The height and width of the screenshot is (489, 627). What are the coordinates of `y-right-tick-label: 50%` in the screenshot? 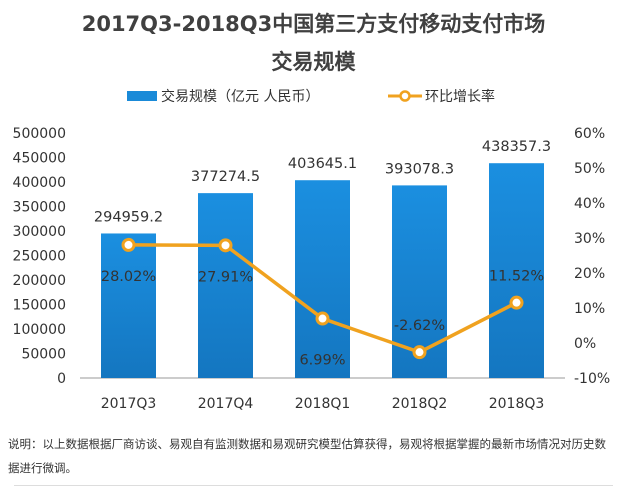 It's located at (589, 169).